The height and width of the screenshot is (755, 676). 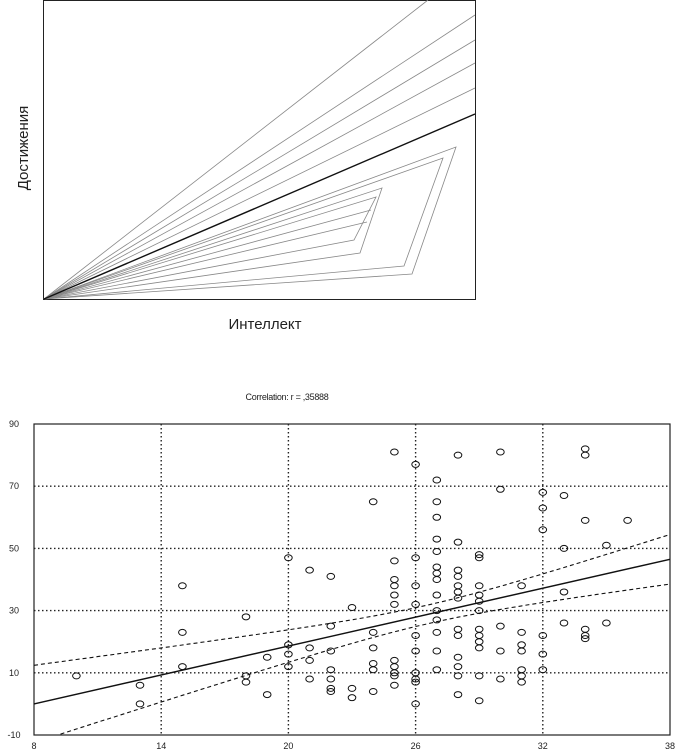 What do you see at coordinates (33, 746) in the screenshot?
I see `x-tick-label: 8` at bounding box center [33, 746].